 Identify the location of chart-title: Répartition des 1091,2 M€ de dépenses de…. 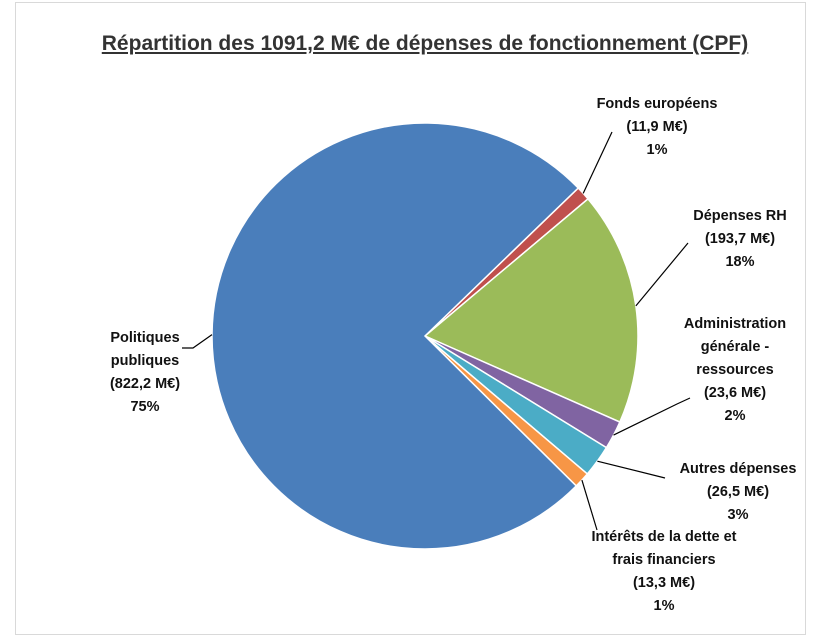
(425, 43).